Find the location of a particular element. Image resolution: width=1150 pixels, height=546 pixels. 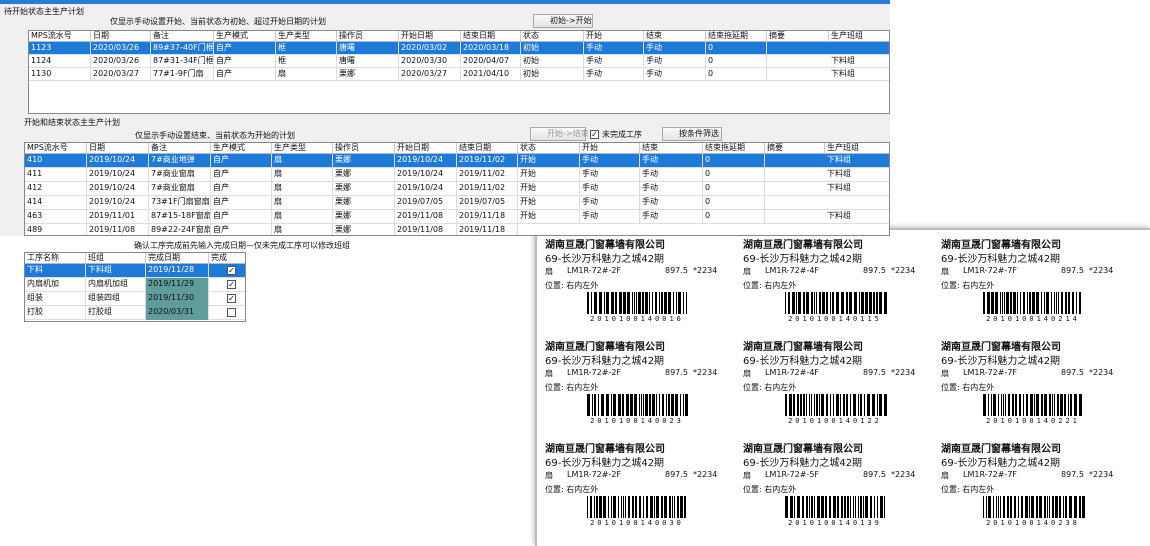

cell: 2019/11/30 is located at coordinates (177, 299).